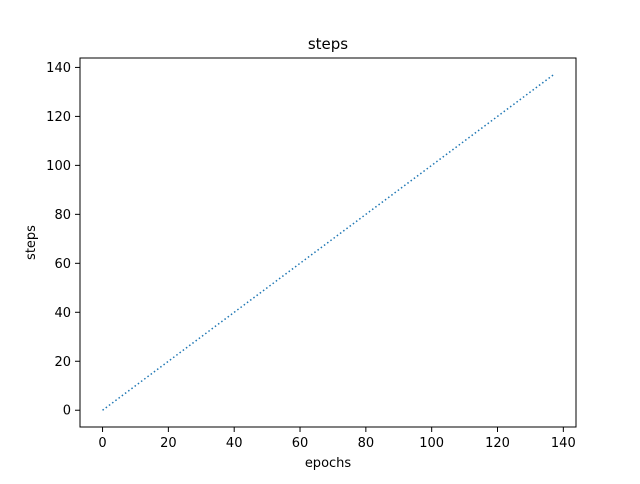  Describe the element at coordinates (431, 443) in the screenshot. I see `x-tick-label: 100` at that location.